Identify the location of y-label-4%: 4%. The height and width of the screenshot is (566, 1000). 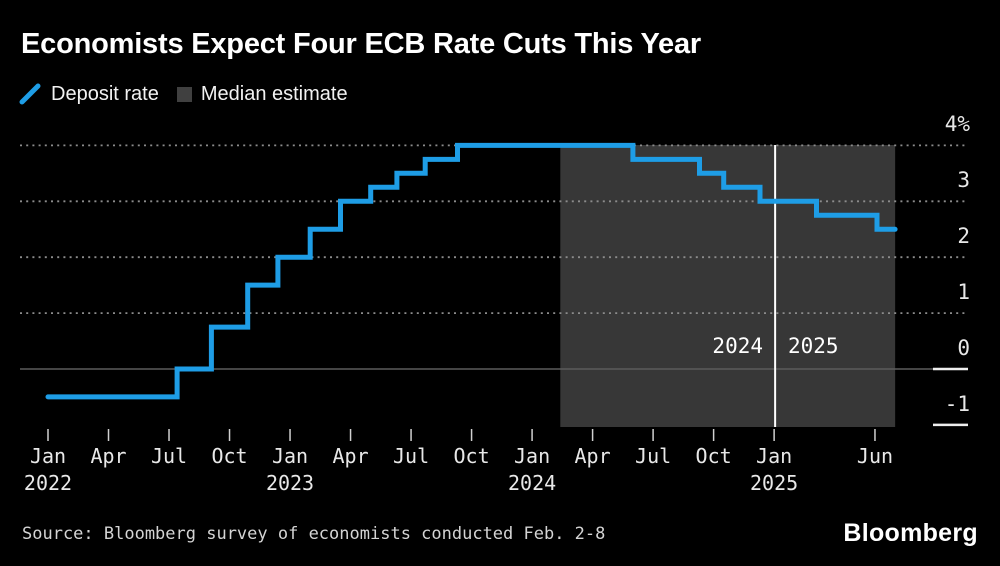
(957, 124).